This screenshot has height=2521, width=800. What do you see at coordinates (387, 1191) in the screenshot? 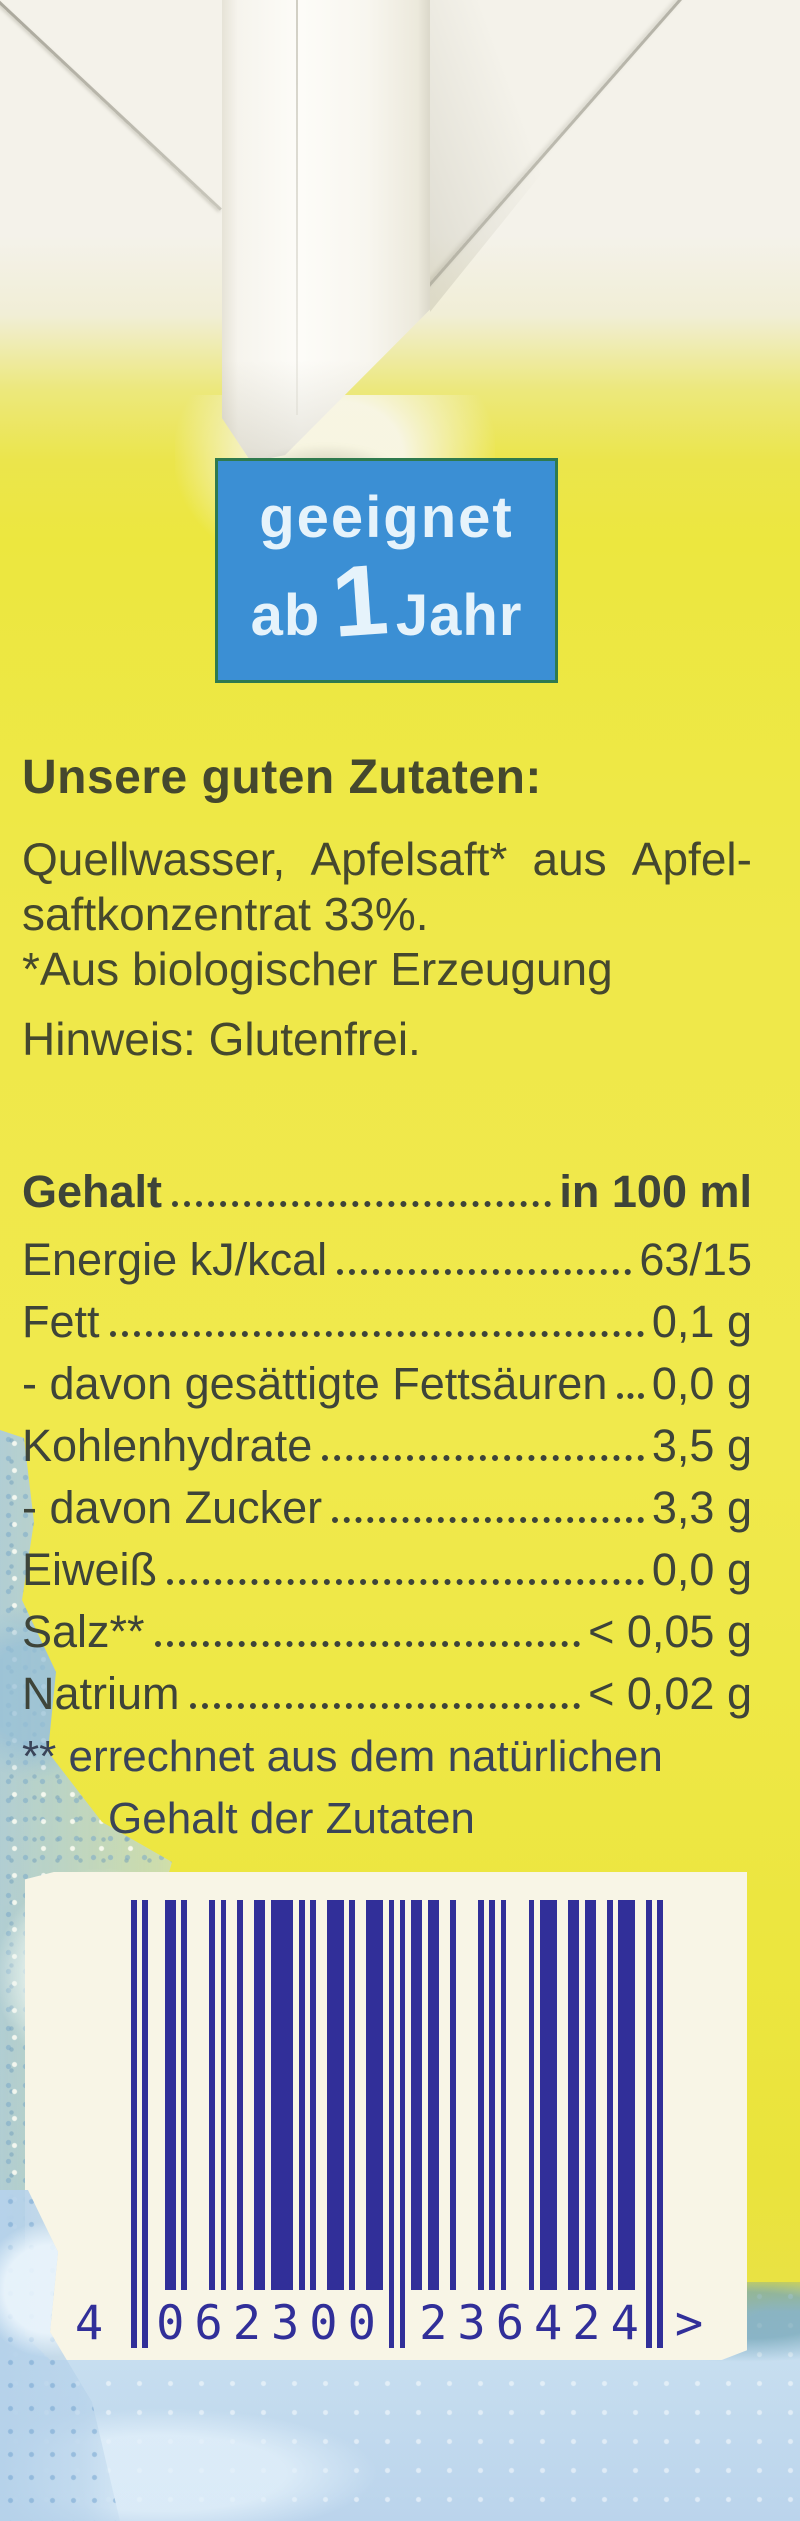
I see `nutrition-header-row: Gehalt in 100 ml` at bounding box center [387, 1191].